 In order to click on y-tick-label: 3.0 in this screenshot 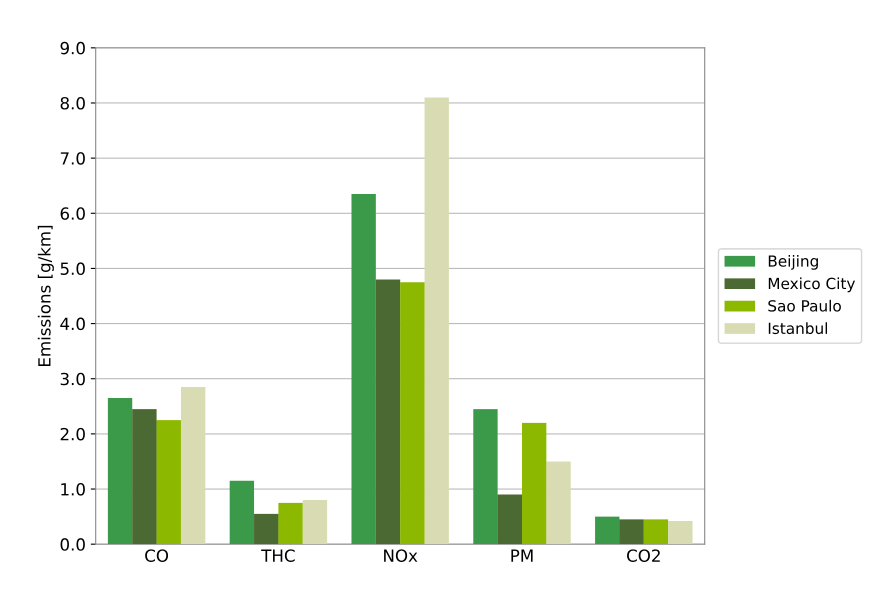, I will do `click(72, 379)`.